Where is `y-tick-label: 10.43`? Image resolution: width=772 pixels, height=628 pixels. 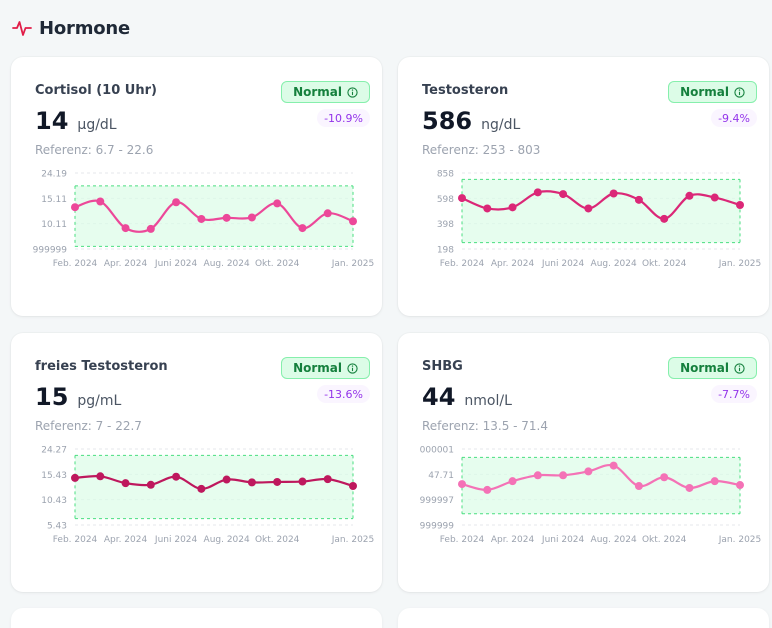
y-tick-label: 10.43 is located at coordinates (54, 501).